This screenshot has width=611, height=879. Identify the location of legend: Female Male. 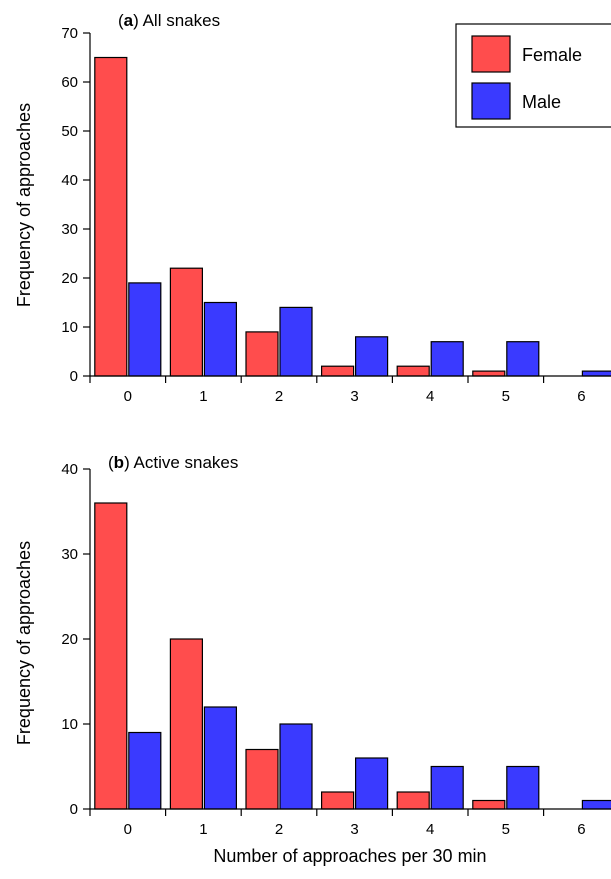
(533, 75).